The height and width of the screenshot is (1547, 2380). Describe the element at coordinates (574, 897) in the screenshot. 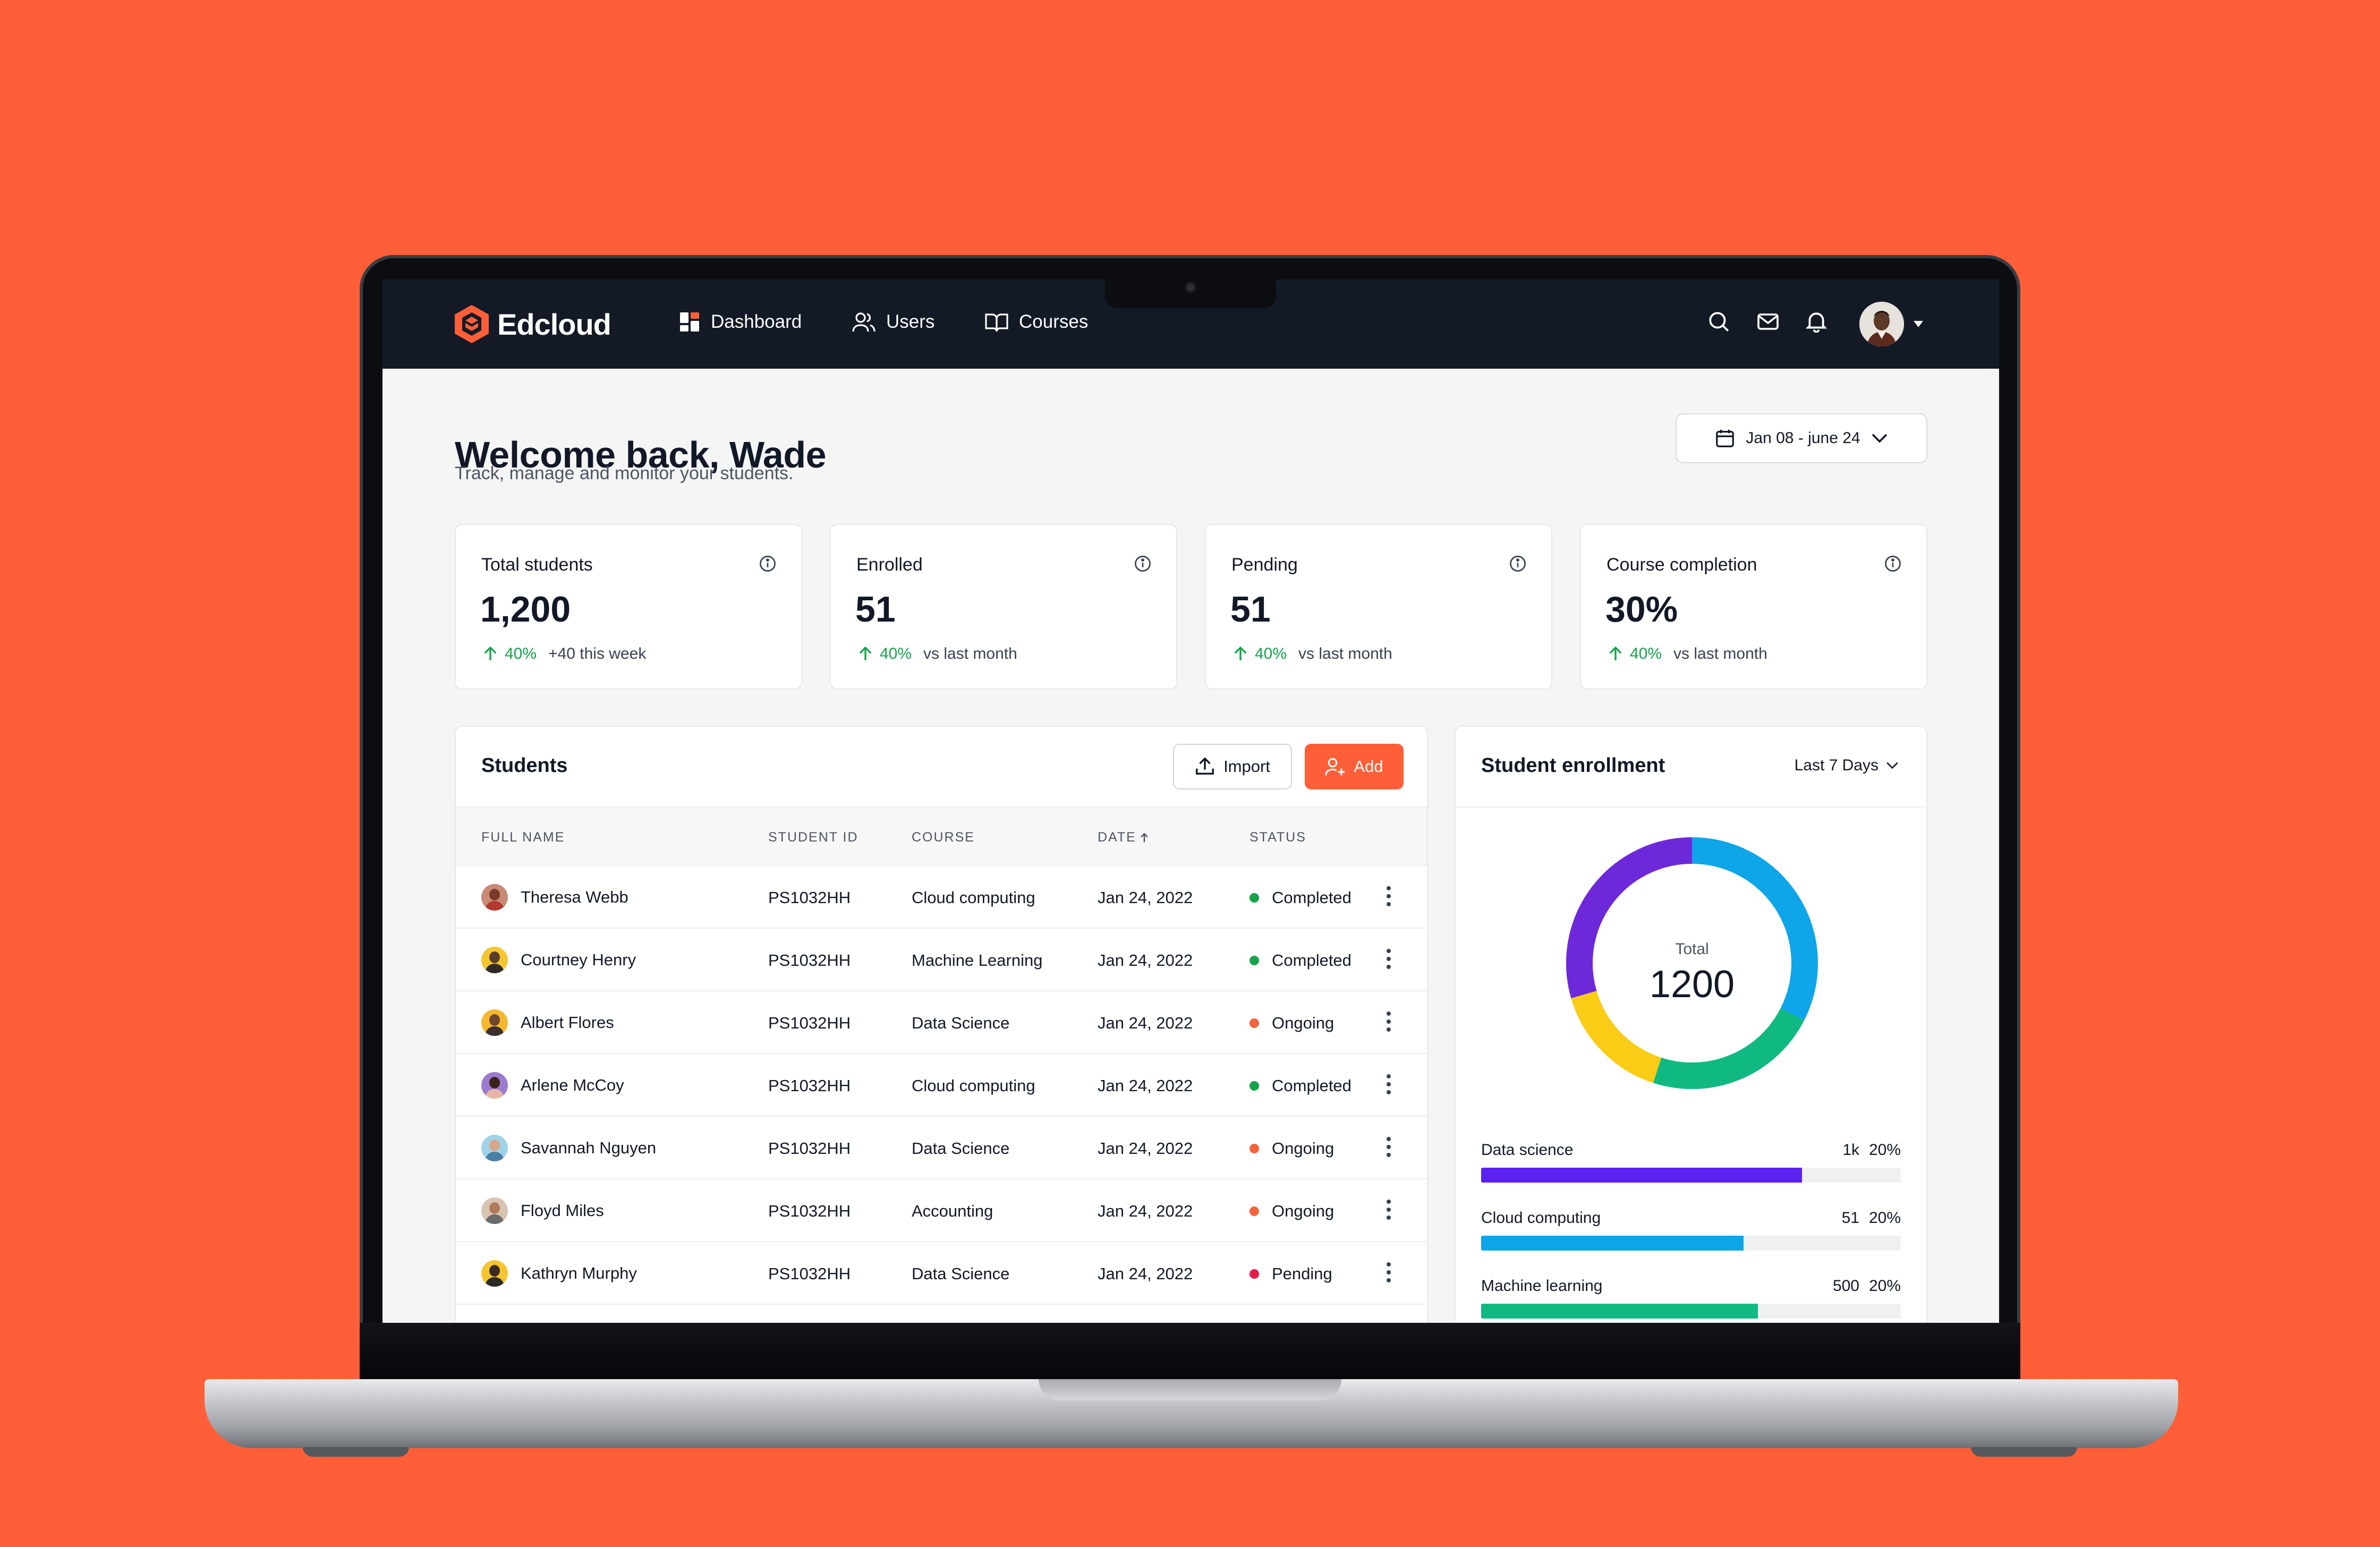

I see `student-name: Theresa Webb` at that location.